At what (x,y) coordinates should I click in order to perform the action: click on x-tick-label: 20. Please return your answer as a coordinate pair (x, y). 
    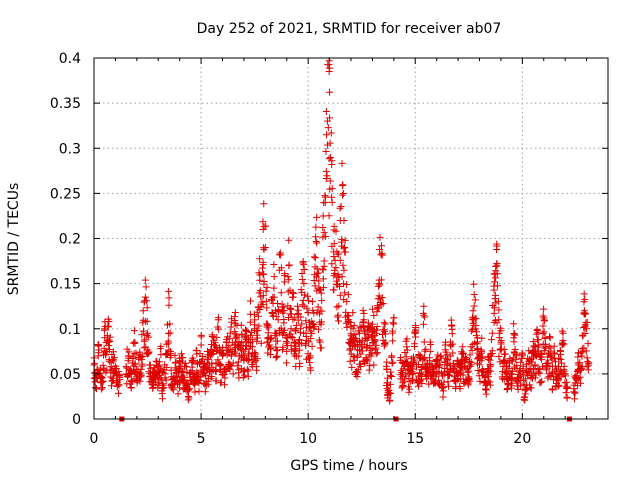
    Looking at the image, I should click on (522, 439).